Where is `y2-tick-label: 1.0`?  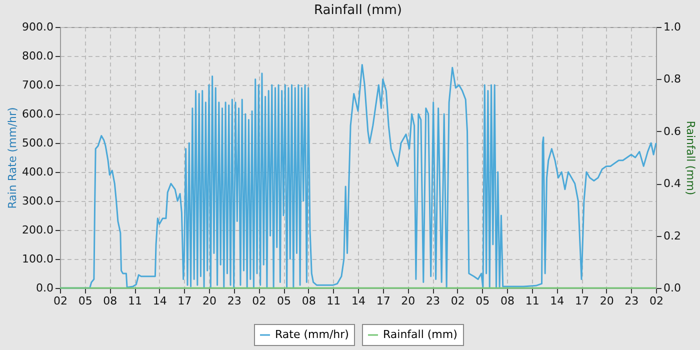 y2-tick-label: 1.0 is located at coordinates (672, 27).